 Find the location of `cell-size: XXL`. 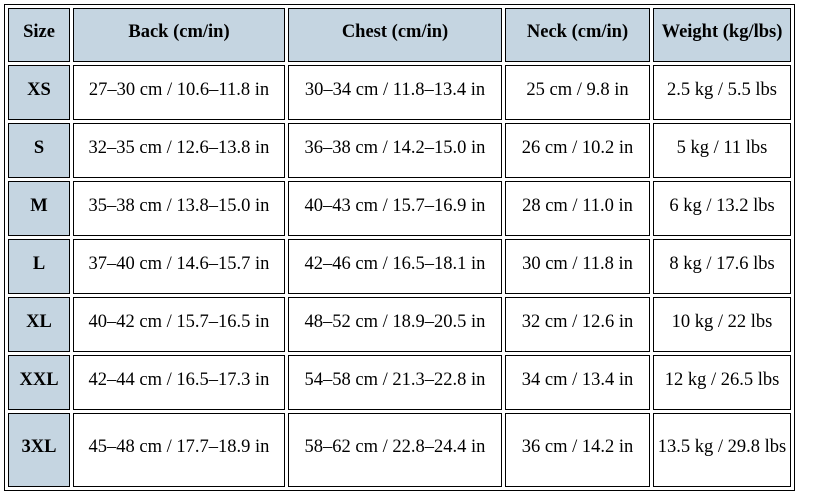

cell-size: XXL is located at coordinates (39, 382).